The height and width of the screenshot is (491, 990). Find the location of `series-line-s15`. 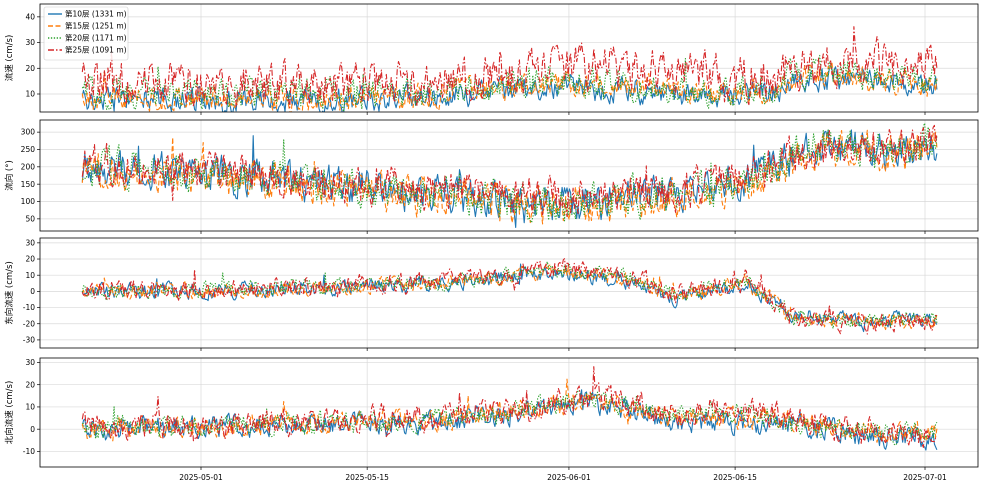

series-line-s15 is located at coordinates (509, 86).